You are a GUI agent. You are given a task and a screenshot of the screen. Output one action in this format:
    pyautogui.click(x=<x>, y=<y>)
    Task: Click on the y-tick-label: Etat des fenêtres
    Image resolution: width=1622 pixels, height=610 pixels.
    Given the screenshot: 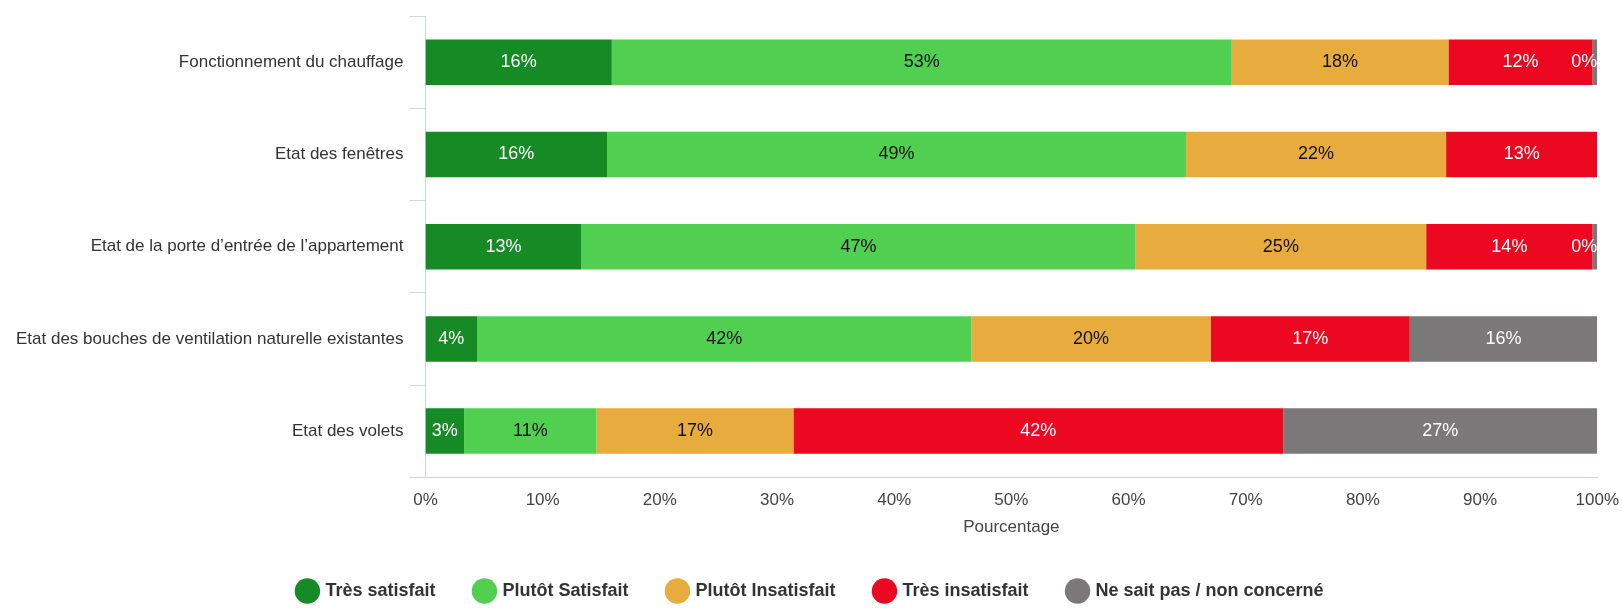 What is the action you would take?
    pyautogui.click(x=339, y=154)
    